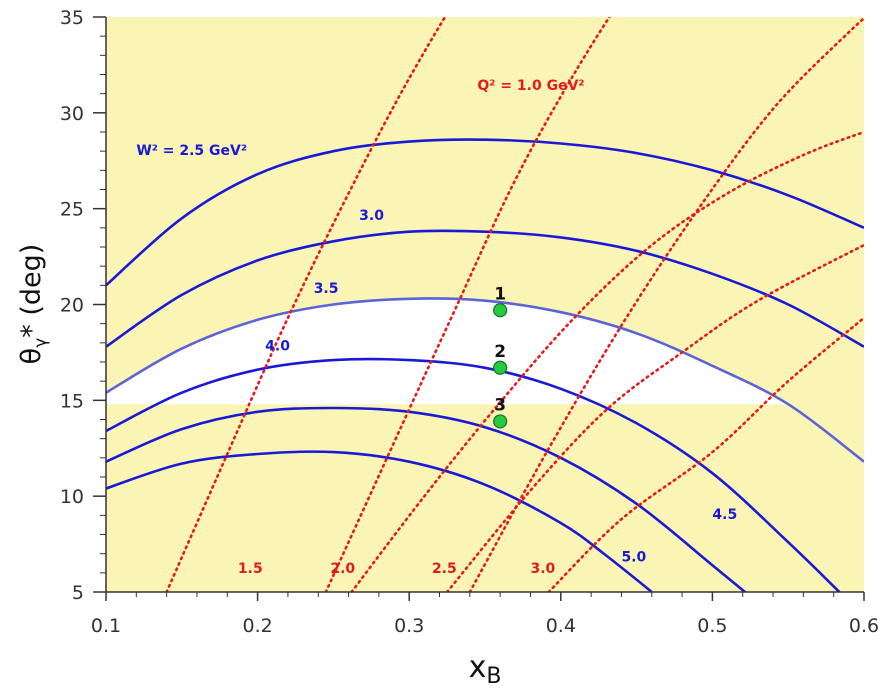 The height and width of the screenshot is (689, 884). What do you see at coordinates (561, 626) in the screenshot?
I see `x-tick-label: 0.4` at bounding box center [561, 626].